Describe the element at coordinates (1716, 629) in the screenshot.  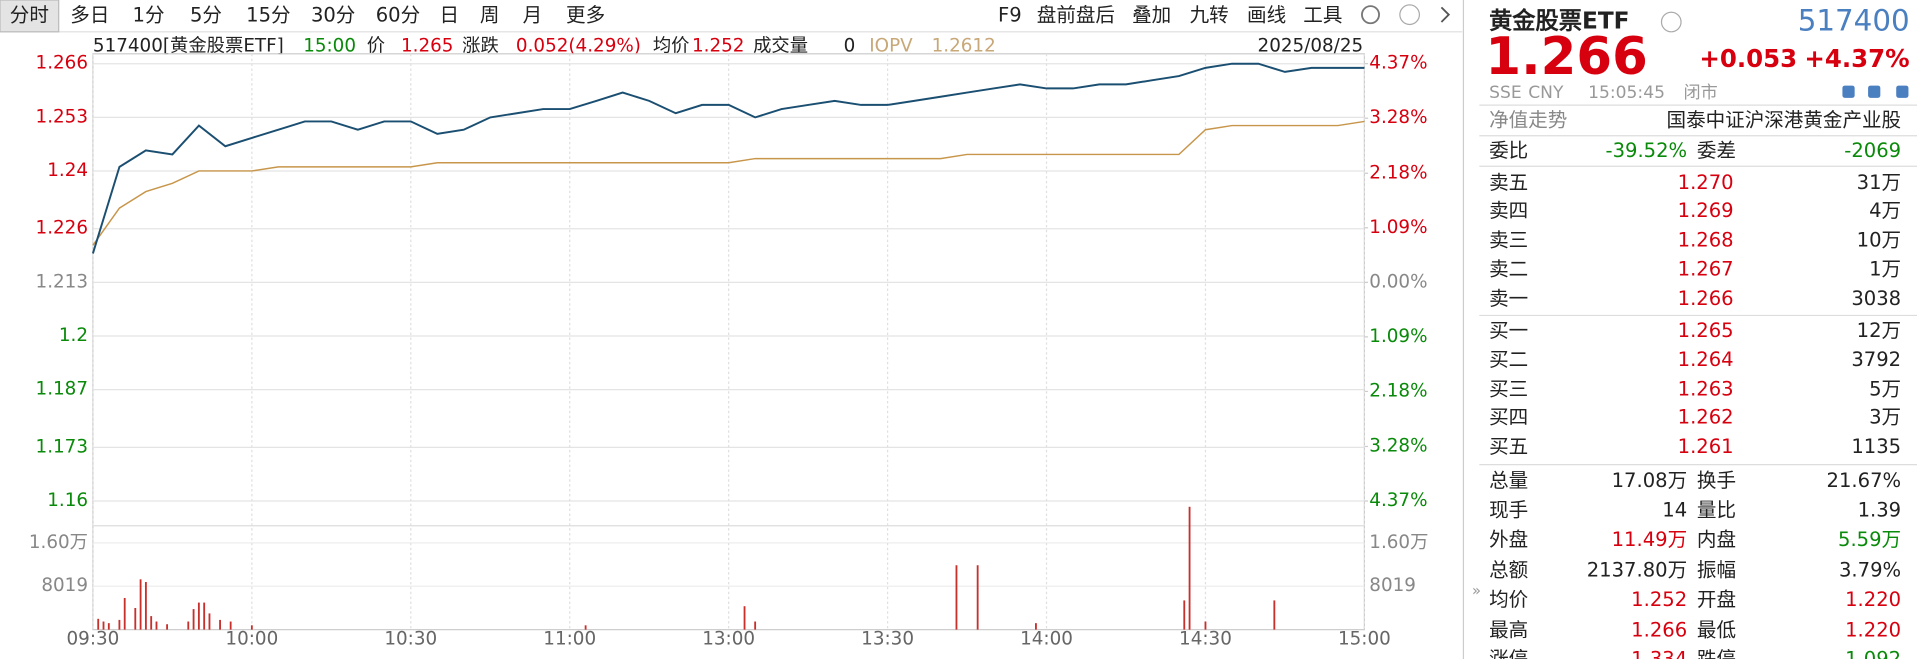
I see `stat-label: 最低` at that location.